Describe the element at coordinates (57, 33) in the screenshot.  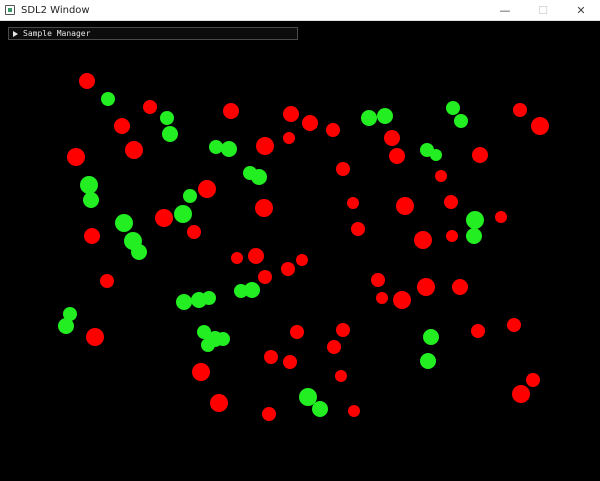
I see `sample-manager-label: Sample Manager` at that location.